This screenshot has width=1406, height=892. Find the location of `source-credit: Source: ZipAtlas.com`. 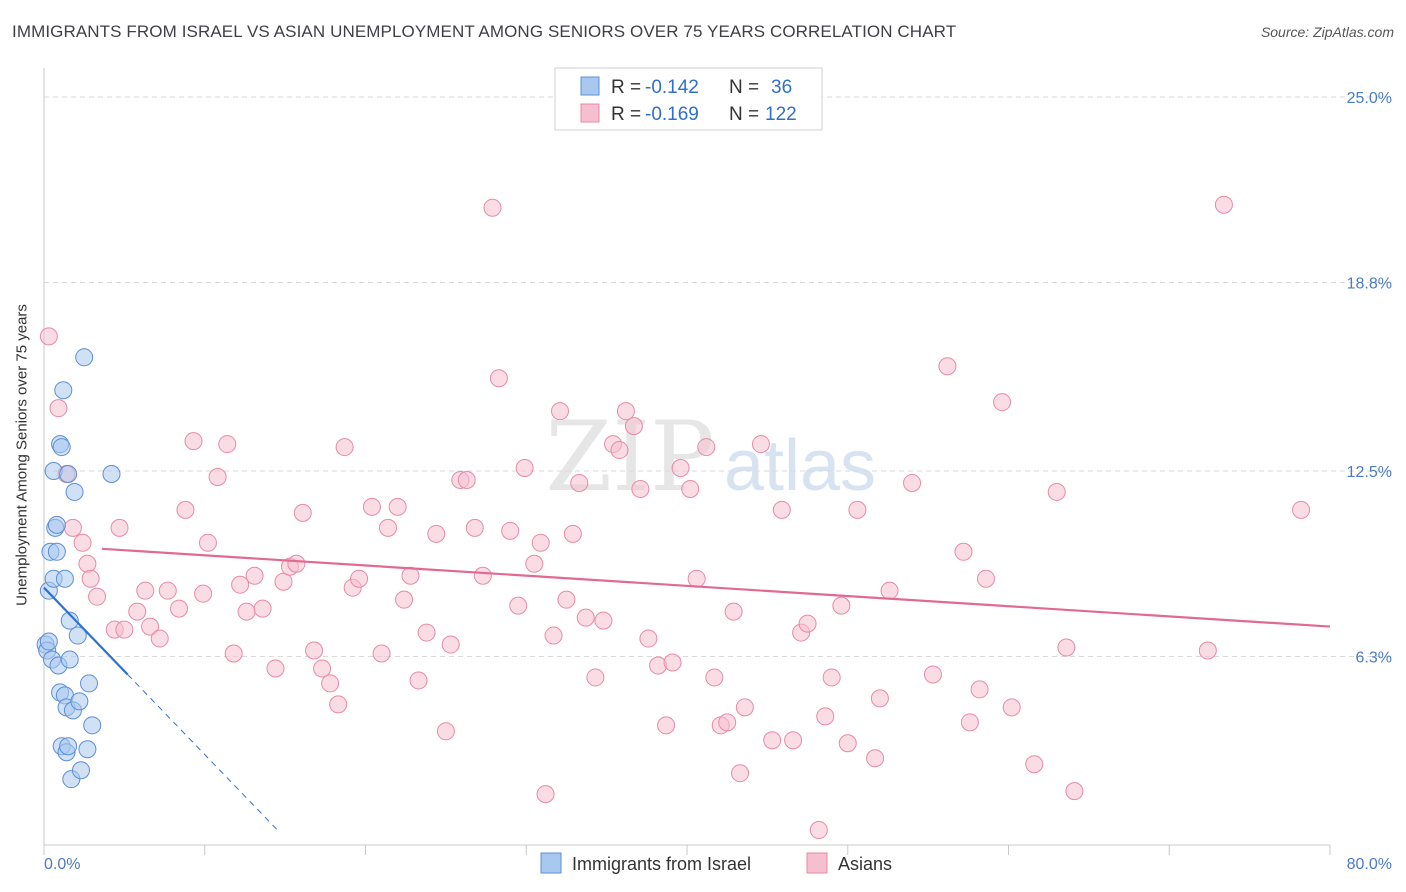

source-credit: Source: ZipAtlas.com is located at coordinates (1327, 32).